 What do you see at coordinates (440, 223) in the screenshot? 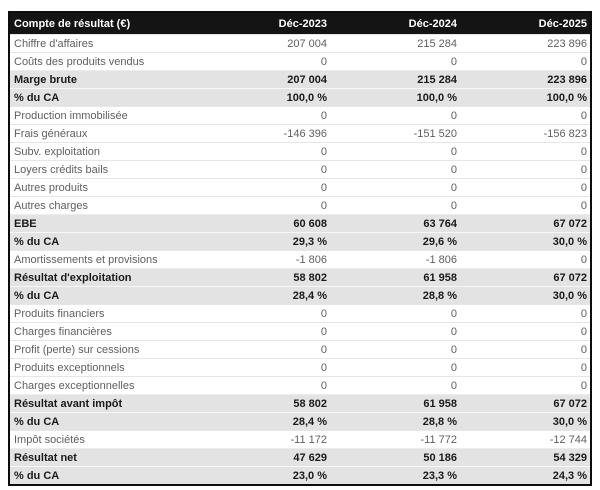
I see `row-value: 63 764` at bounding box center [440, 223].